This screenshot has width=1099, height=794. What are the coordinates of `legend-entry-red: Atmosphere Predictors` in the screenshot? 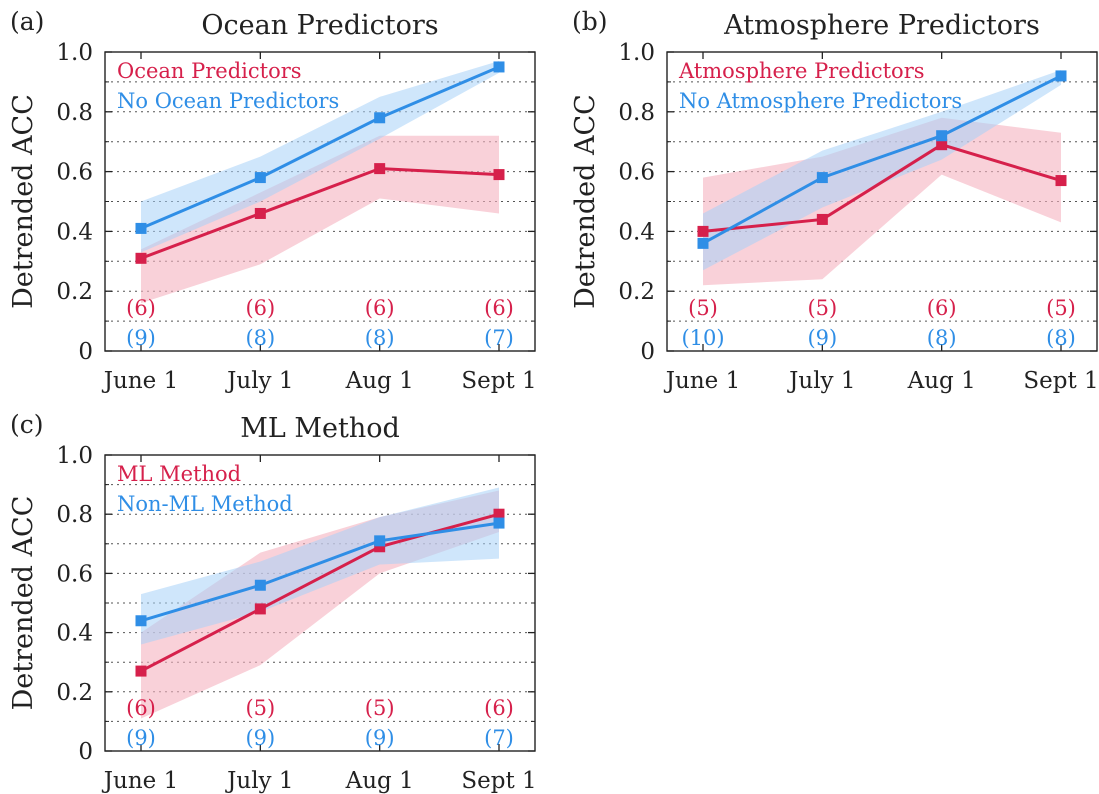 It's located at (801, 71).